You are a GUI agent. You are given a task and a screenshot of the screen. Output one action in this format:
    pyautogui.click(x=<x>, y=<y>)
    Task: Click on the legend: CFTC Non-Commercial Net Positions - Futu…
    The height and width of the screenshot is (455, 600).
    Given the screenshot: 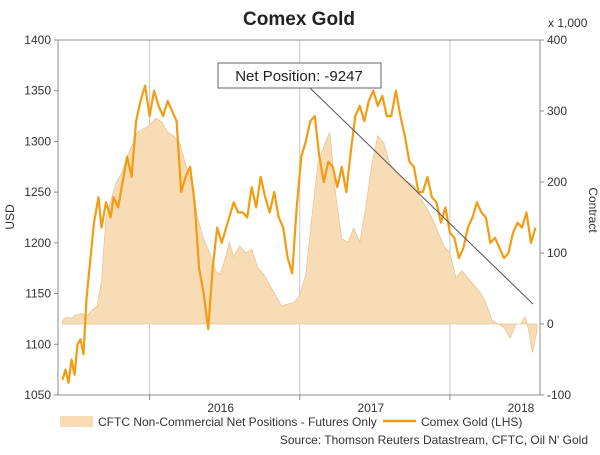 What is the action you would take?
    pyautogui.click(x=291, y=422)
    